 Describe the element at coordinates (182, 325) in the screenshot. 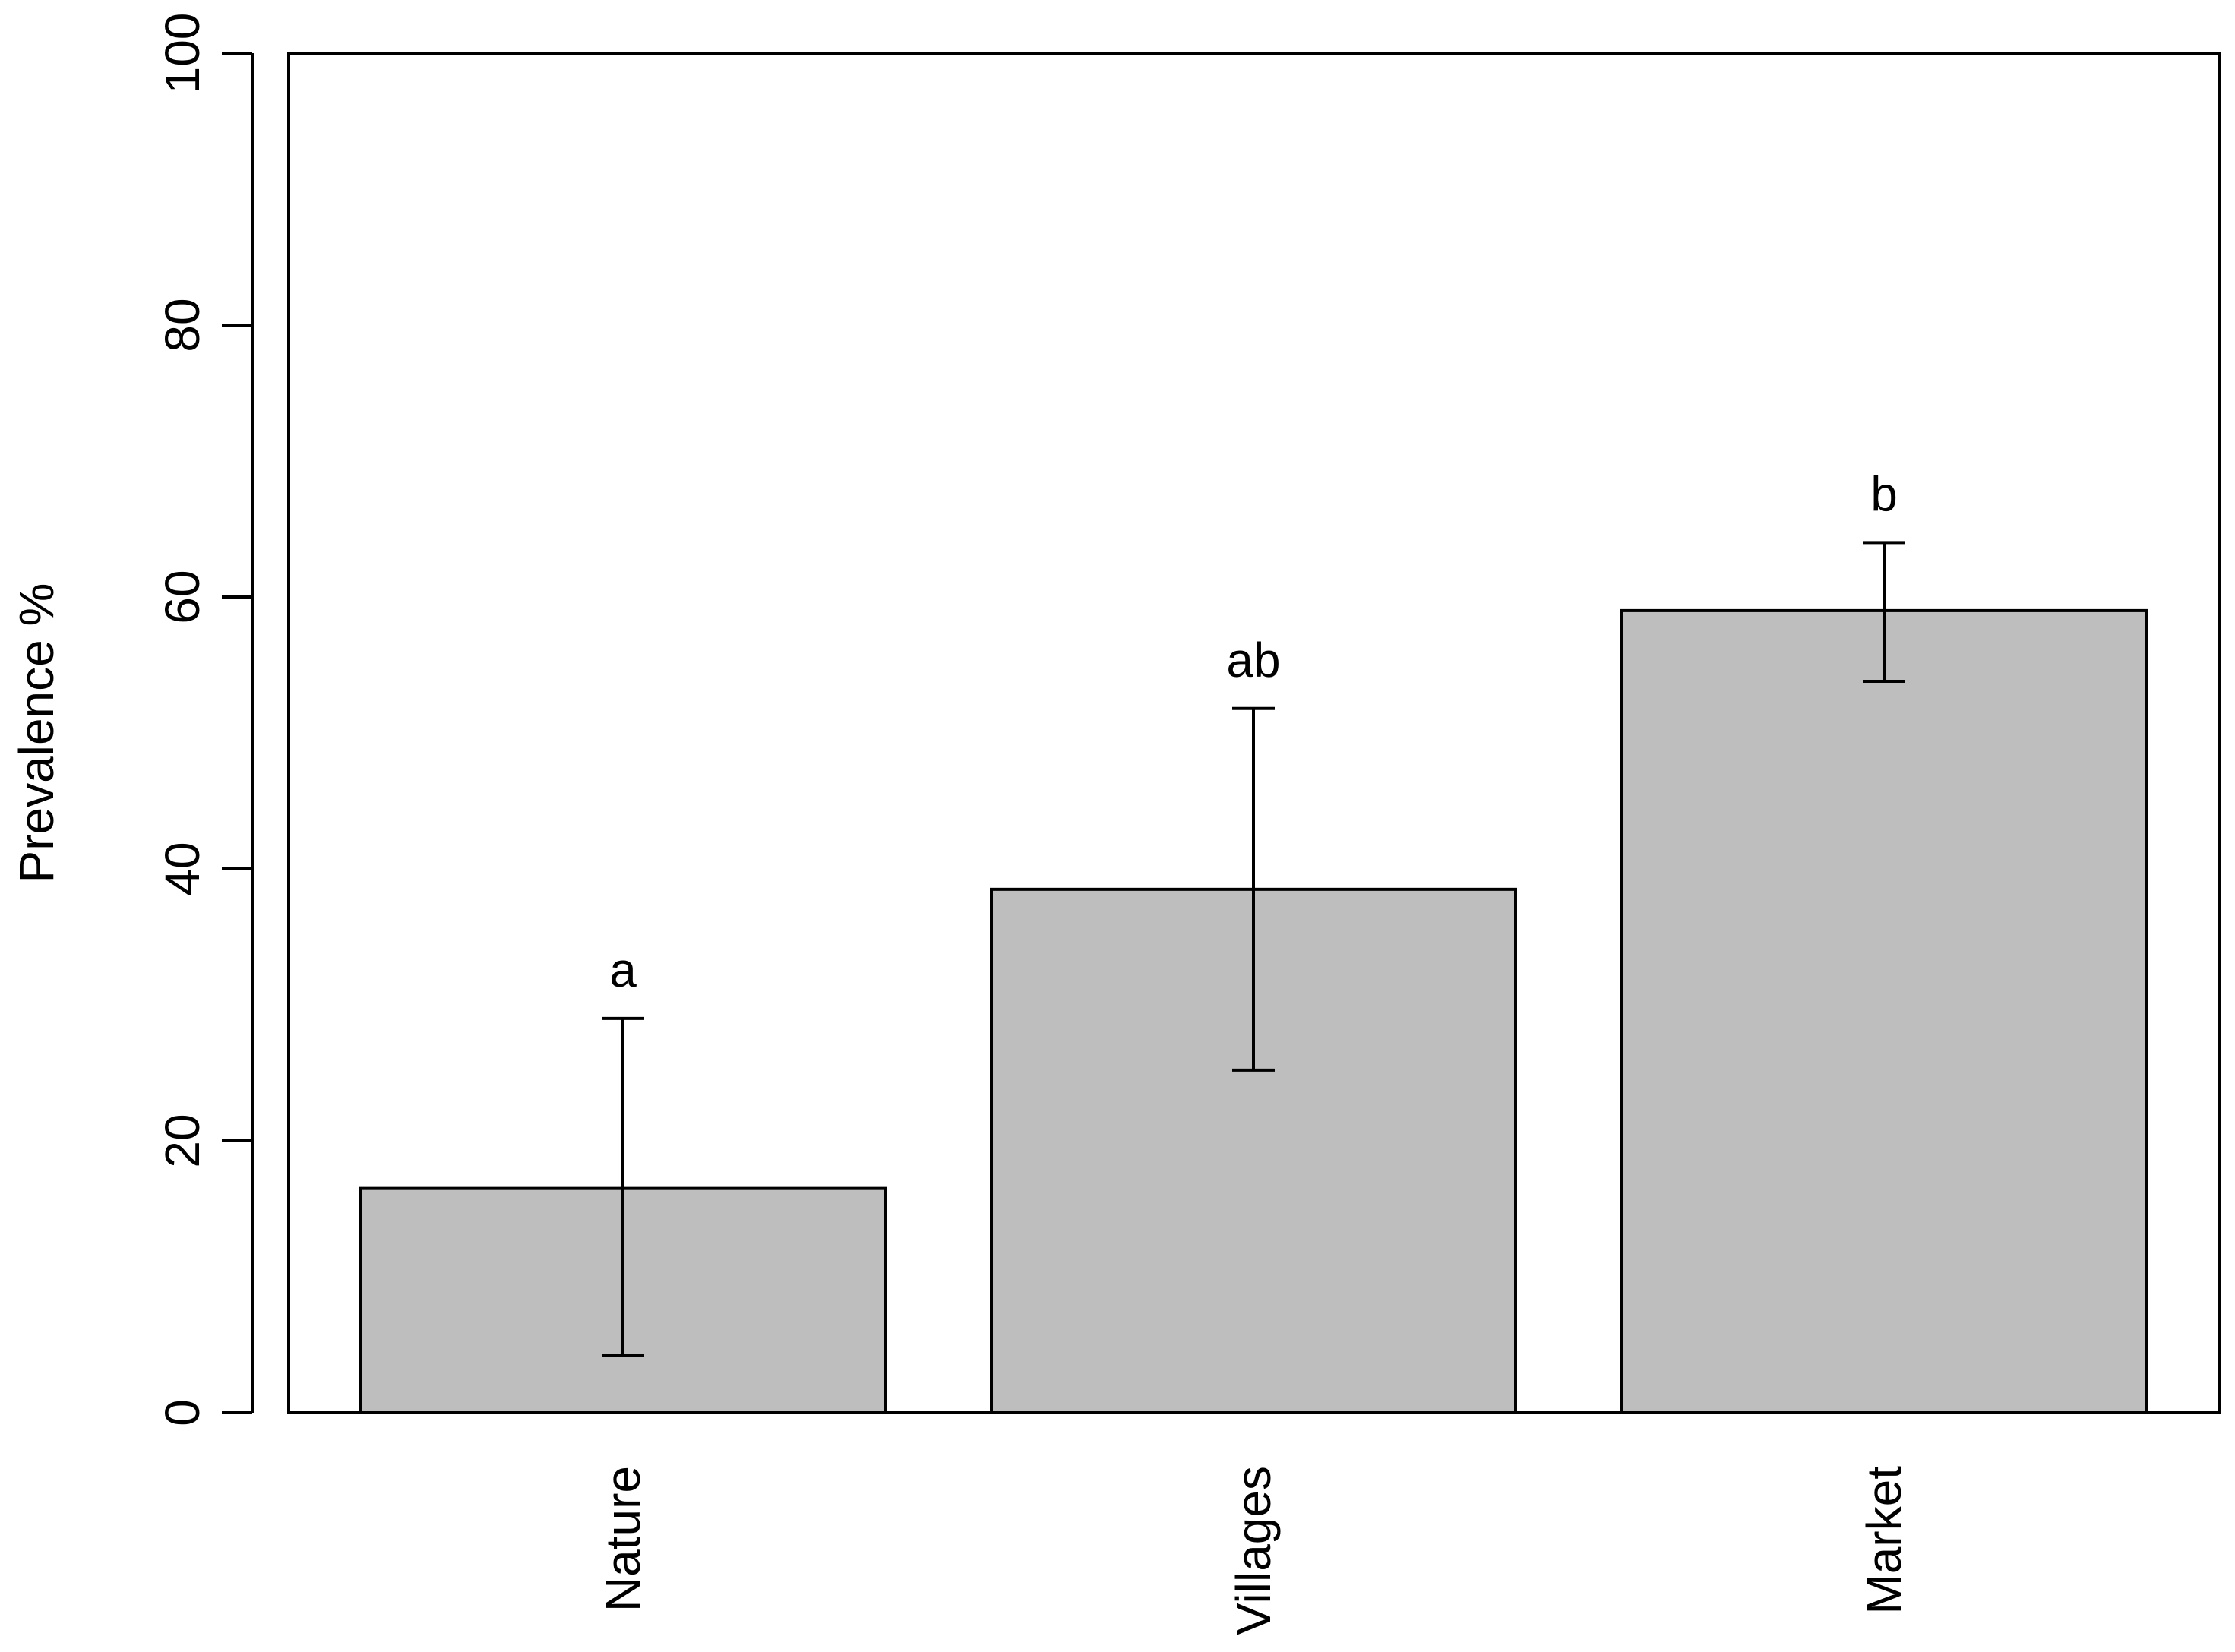

I see `y-tick-label-80: 80` at that location.